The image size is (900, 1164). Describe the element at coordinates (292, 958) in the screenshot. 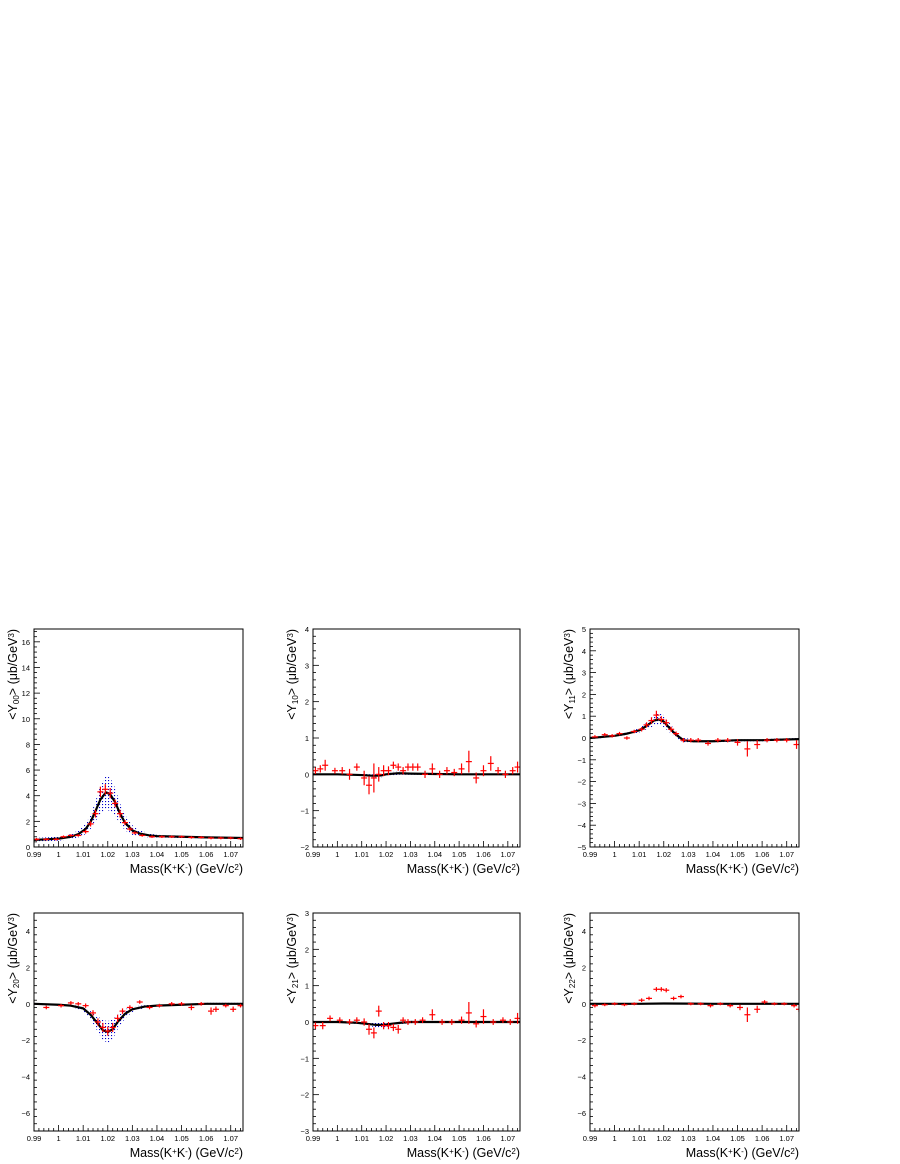

I see `y-axis-label: <Y21> (μb/GeV3)` at that location.